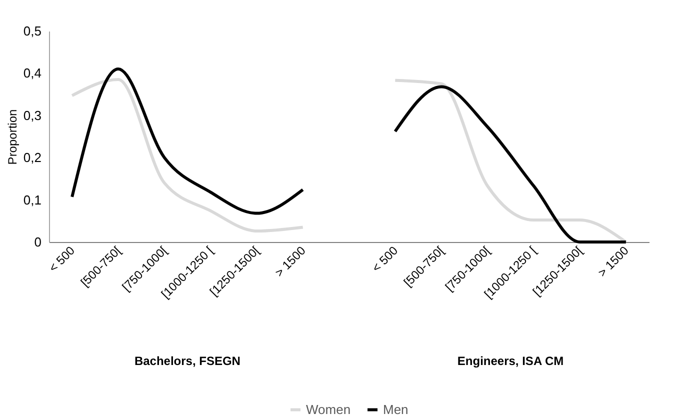 The width and height of the screenshot is (681, 418). Describe the element at coordinates (32, 73) in the screenshot. I see `y-tick-label: 0,4` at that location.